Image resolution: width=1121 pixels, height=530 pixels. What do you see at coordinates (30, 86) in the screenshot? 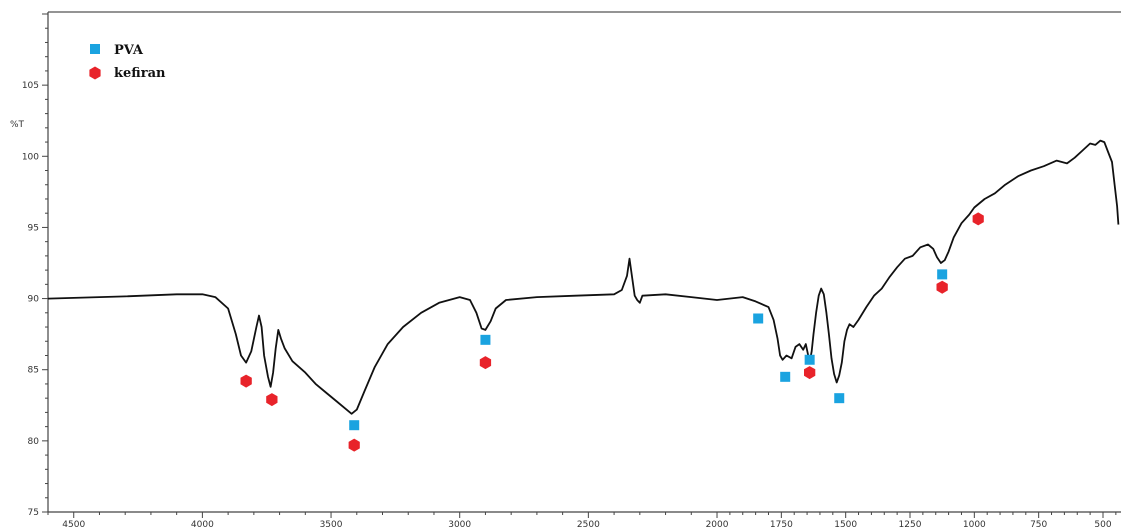
I see `y-tick-label: 105` at bounding box center [30, 86].